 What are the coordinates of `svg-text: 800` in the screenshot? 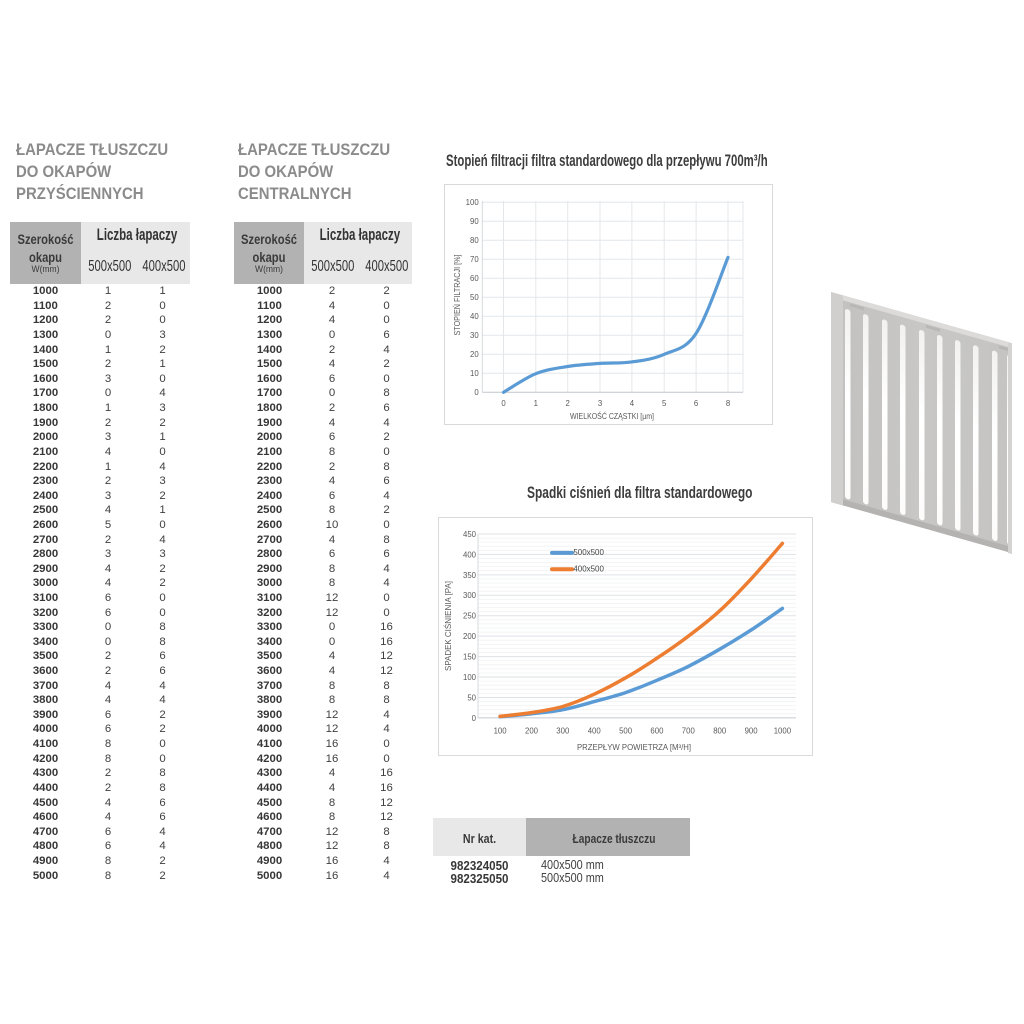 It's located at (720, 730).